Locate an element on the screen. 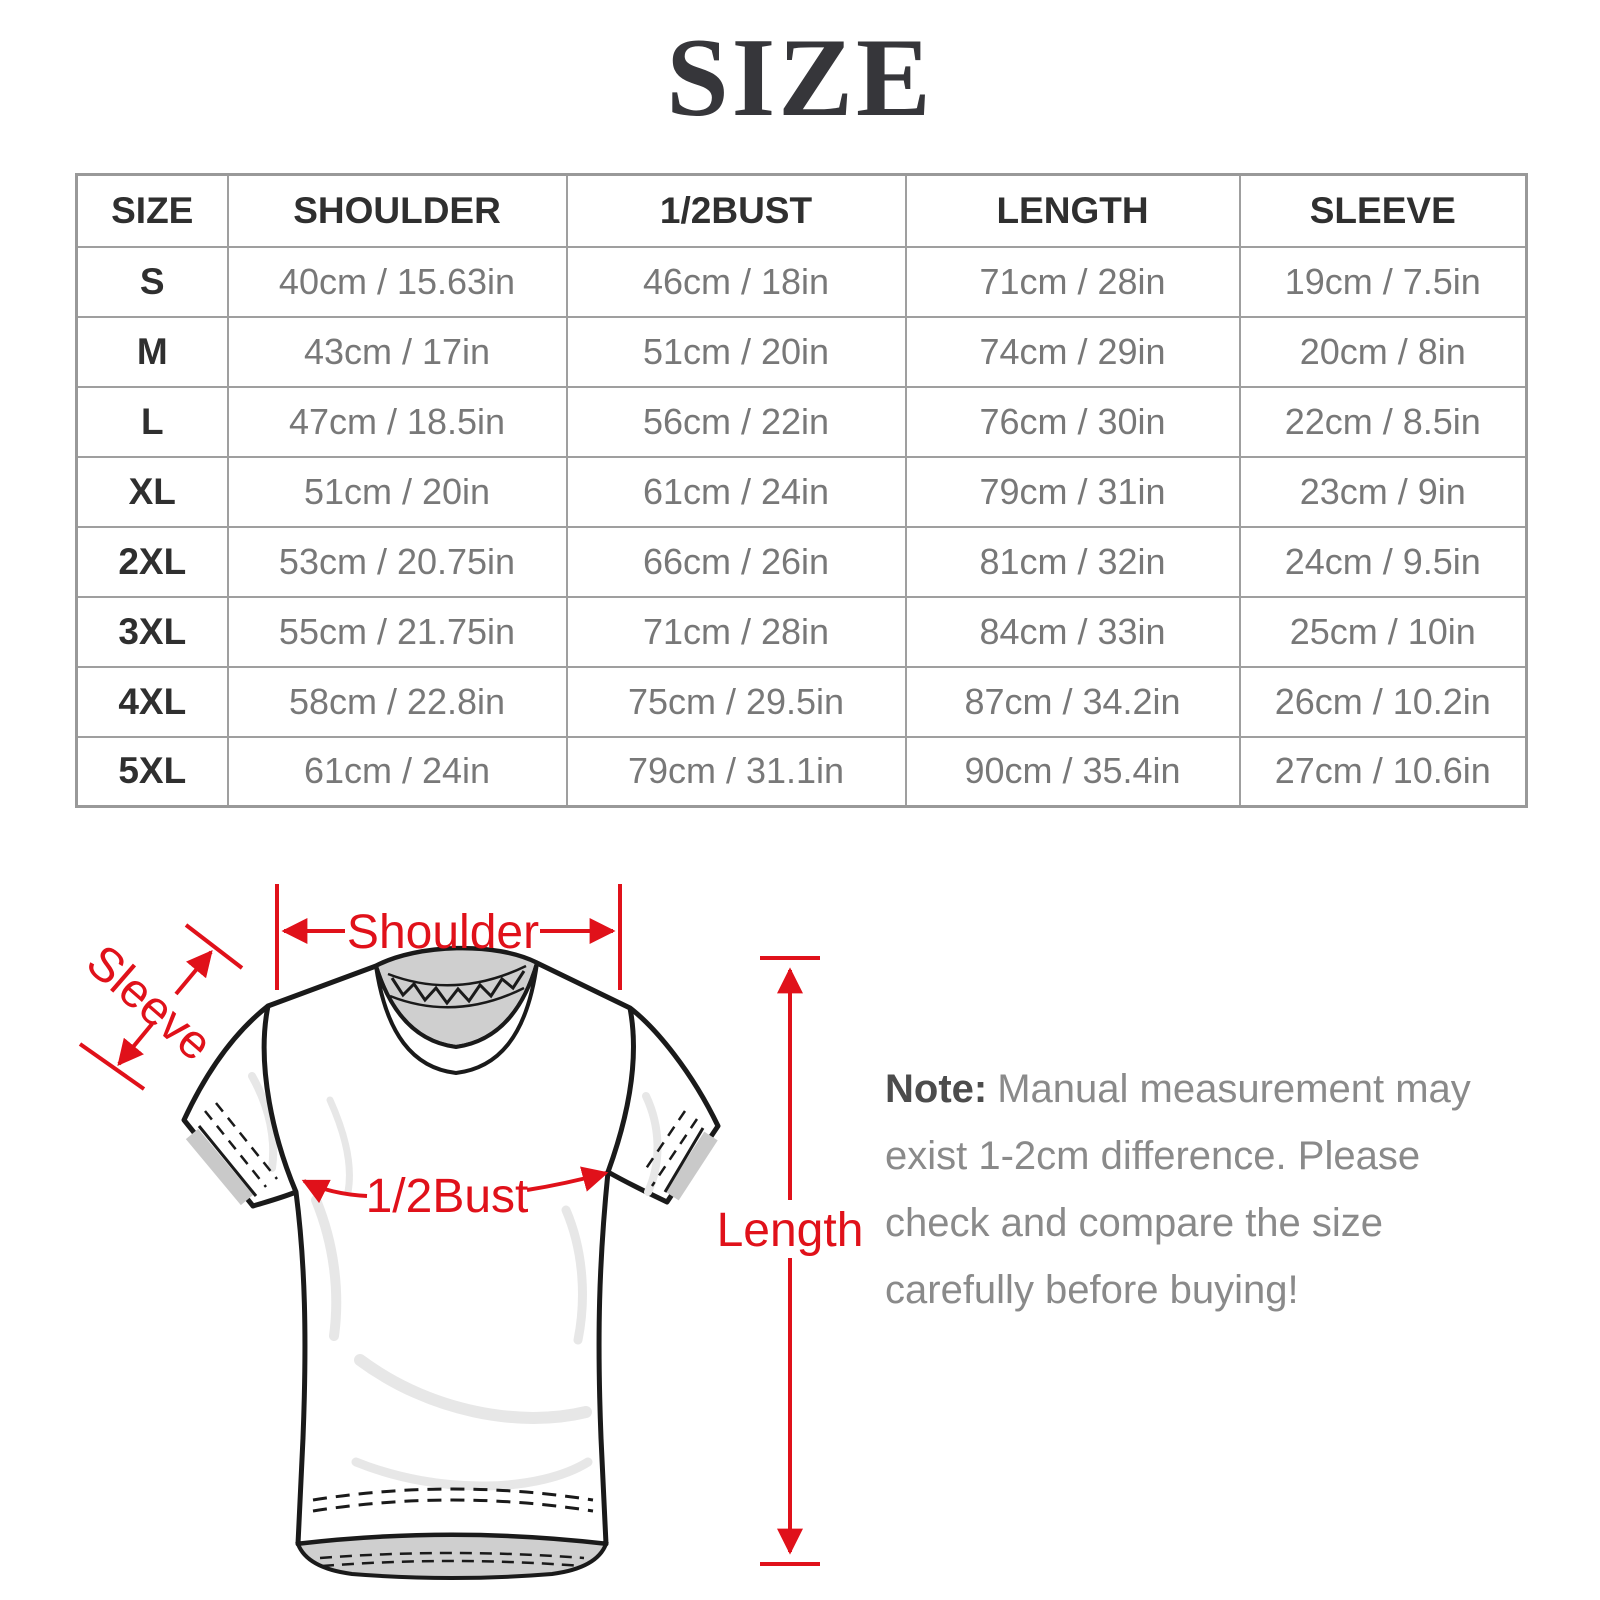 The image size is (1600, 1600). cell-sleeve: 27cm / 10.6in is located at coordinates (1383, 771).